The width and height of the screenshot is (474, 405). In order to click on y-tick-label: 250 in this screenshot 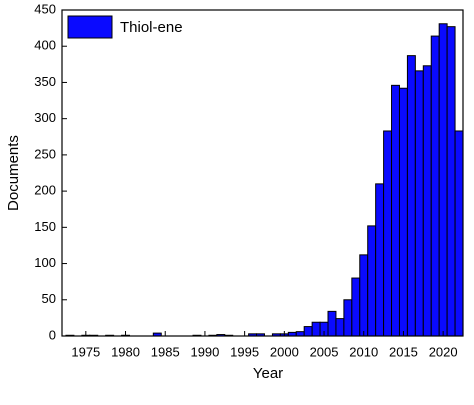, I will do `click(45, 153)`.